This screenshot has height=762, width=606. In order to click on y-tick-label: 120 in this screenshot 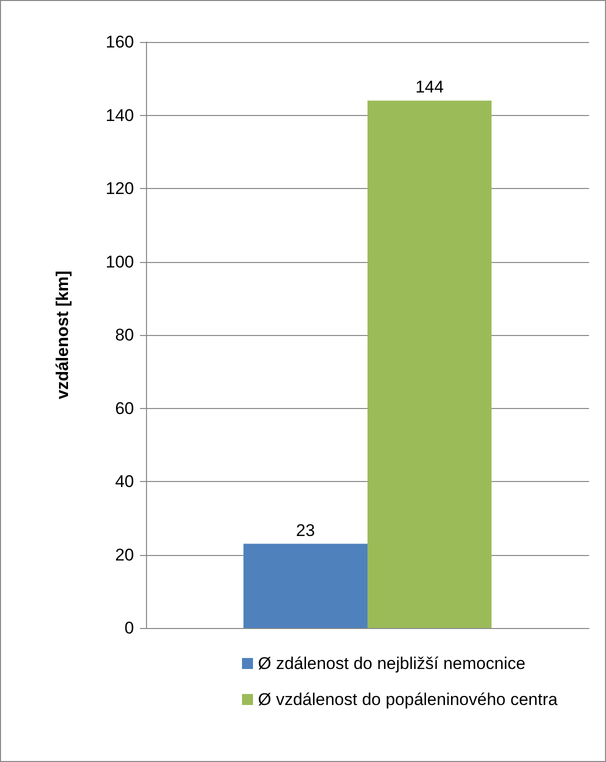, I will do `click(120, 188)`.